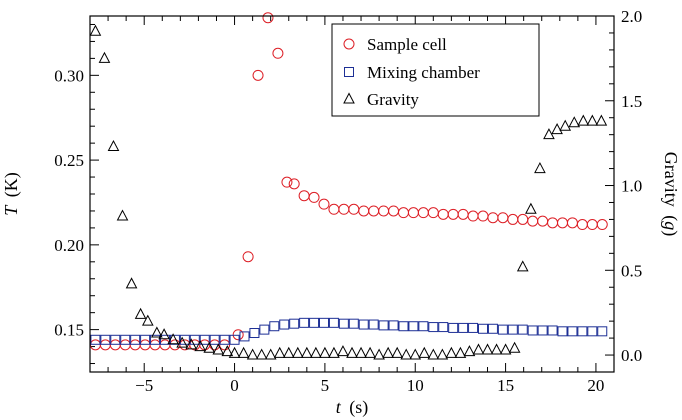  I want to click on legend-label-gravity: Gravity, so click(393, 99).